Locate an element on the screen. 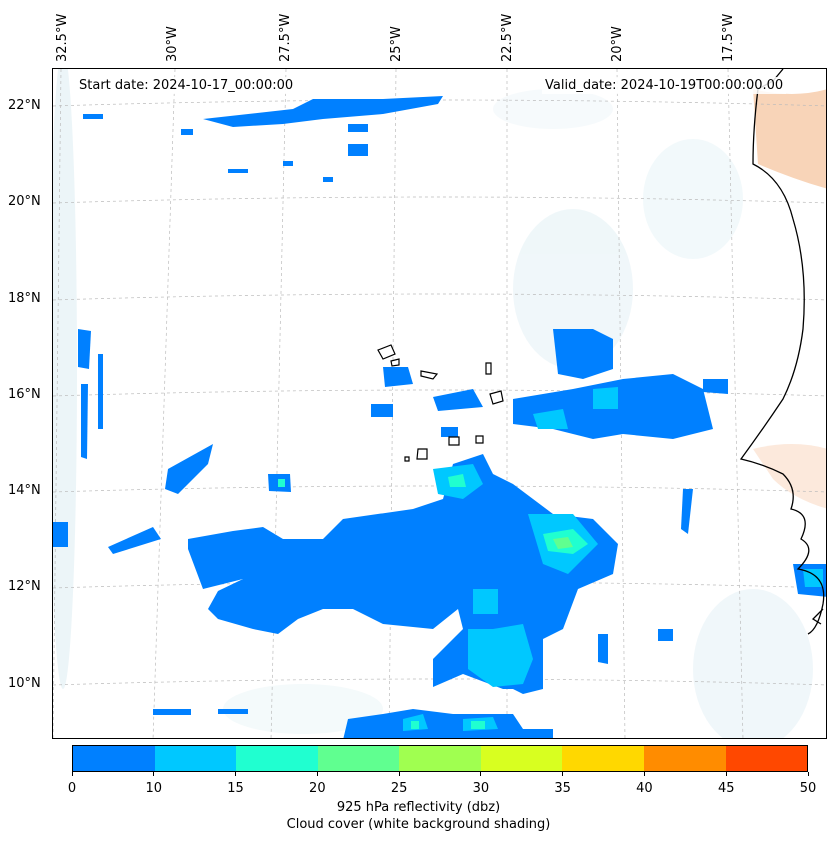  start-date-label: Start date: 2024-10-17_00:00:00 is located at coordinates (186, 85).